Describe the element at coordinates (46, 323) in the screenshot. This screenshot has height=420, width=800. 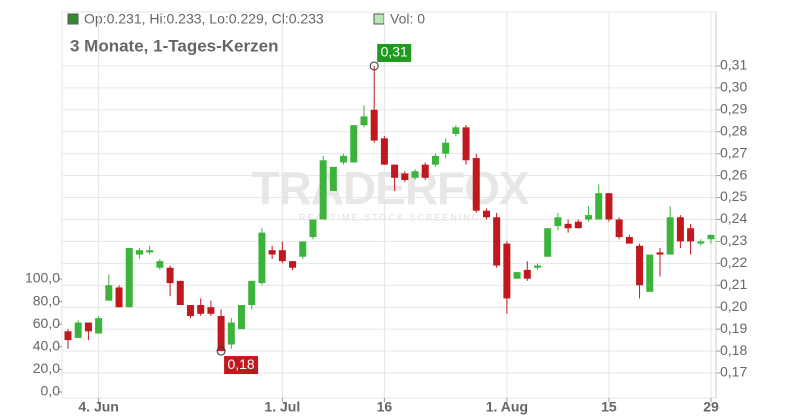
I see `y2-tick-label: 60,0` at that location.